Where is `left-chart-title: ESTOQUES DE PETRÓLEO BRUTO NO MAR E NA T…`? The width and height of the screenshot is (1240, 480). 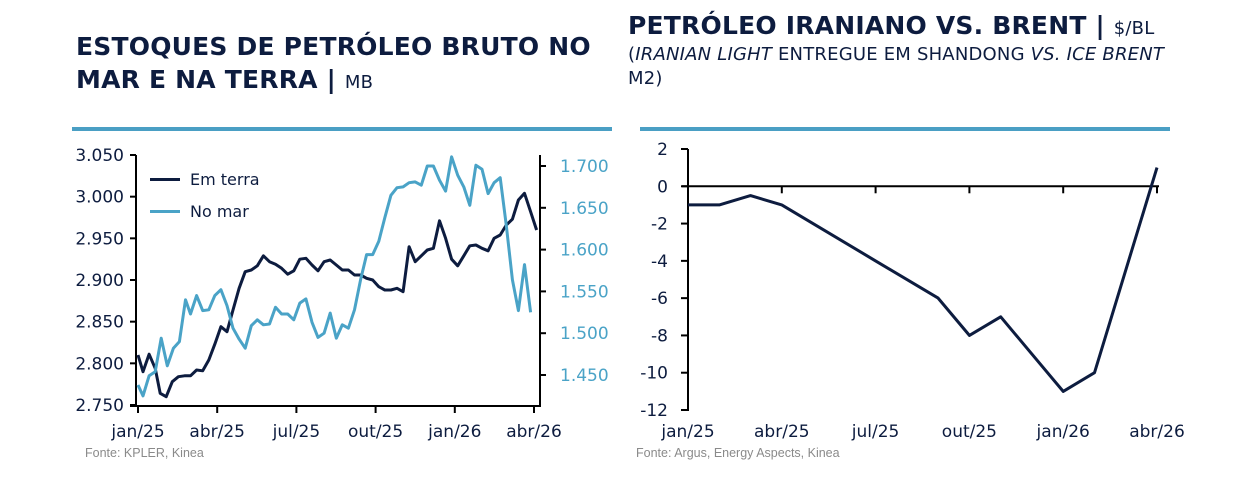 left-chart-title: ESTOQUES DE PETRÓLEO BRUTO NO MAR E NA T… is located at coordinates (346, 64).